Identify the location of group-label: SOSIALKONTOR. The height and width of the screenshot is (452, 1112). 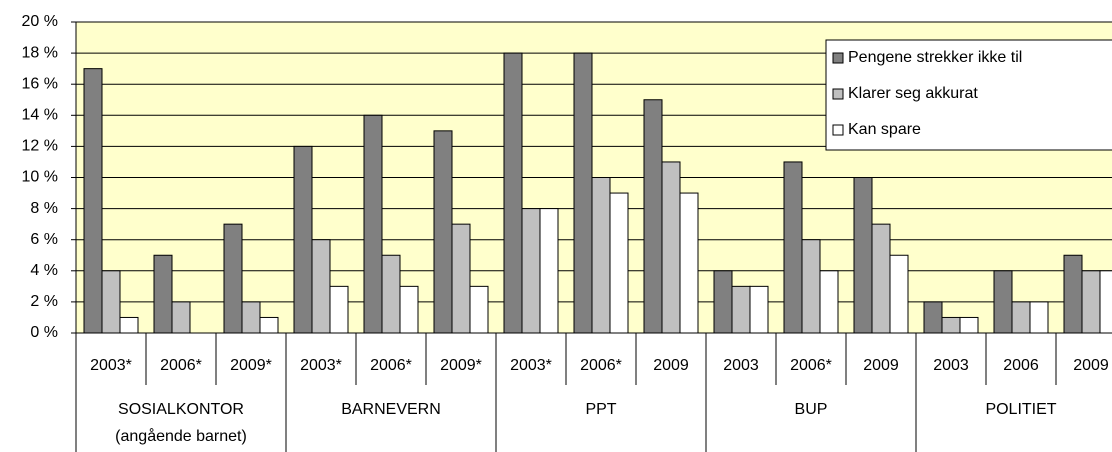
(181, 409).